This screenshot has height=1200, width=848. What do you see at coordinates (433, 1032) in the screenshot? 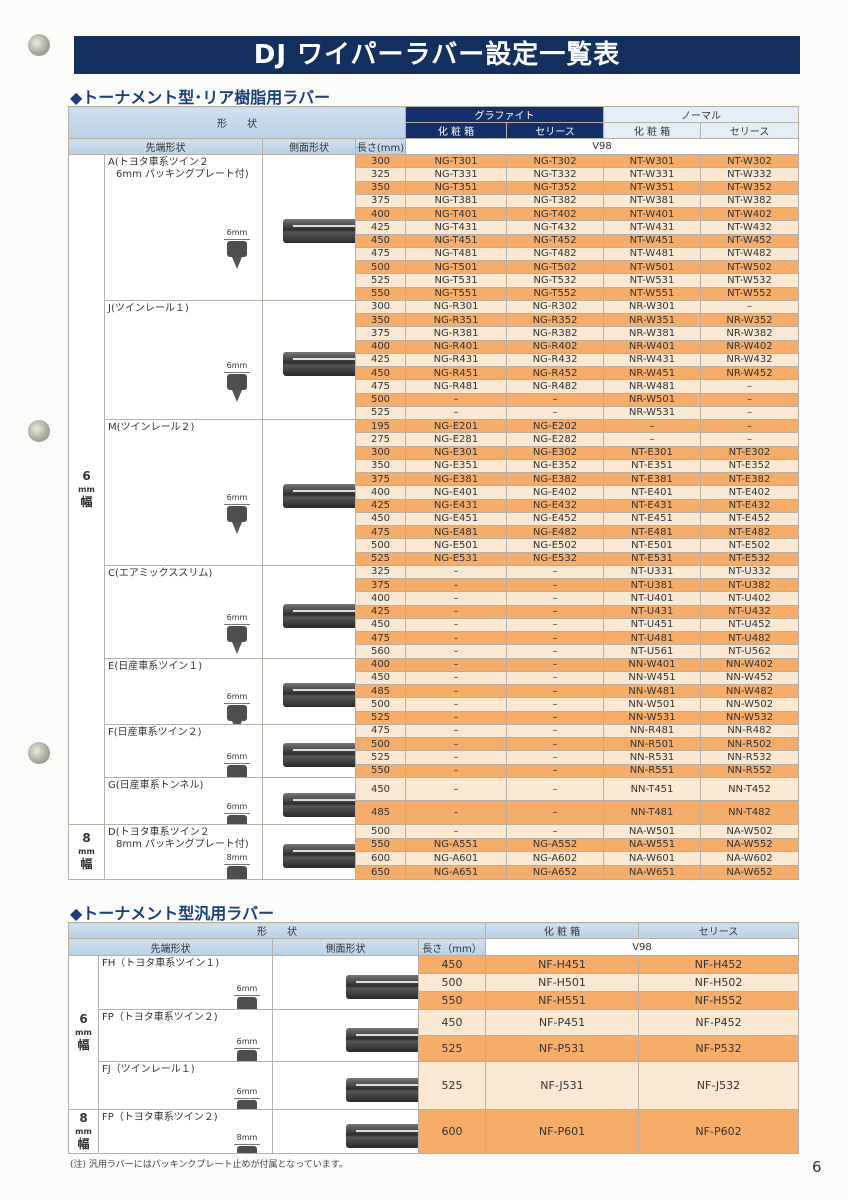
I see `table-row: 6 mm 幅 FH（トヨタ車系ツイン１) 6mm 450 NF-H451 NF-H452` at bounding box center [433, 1032].